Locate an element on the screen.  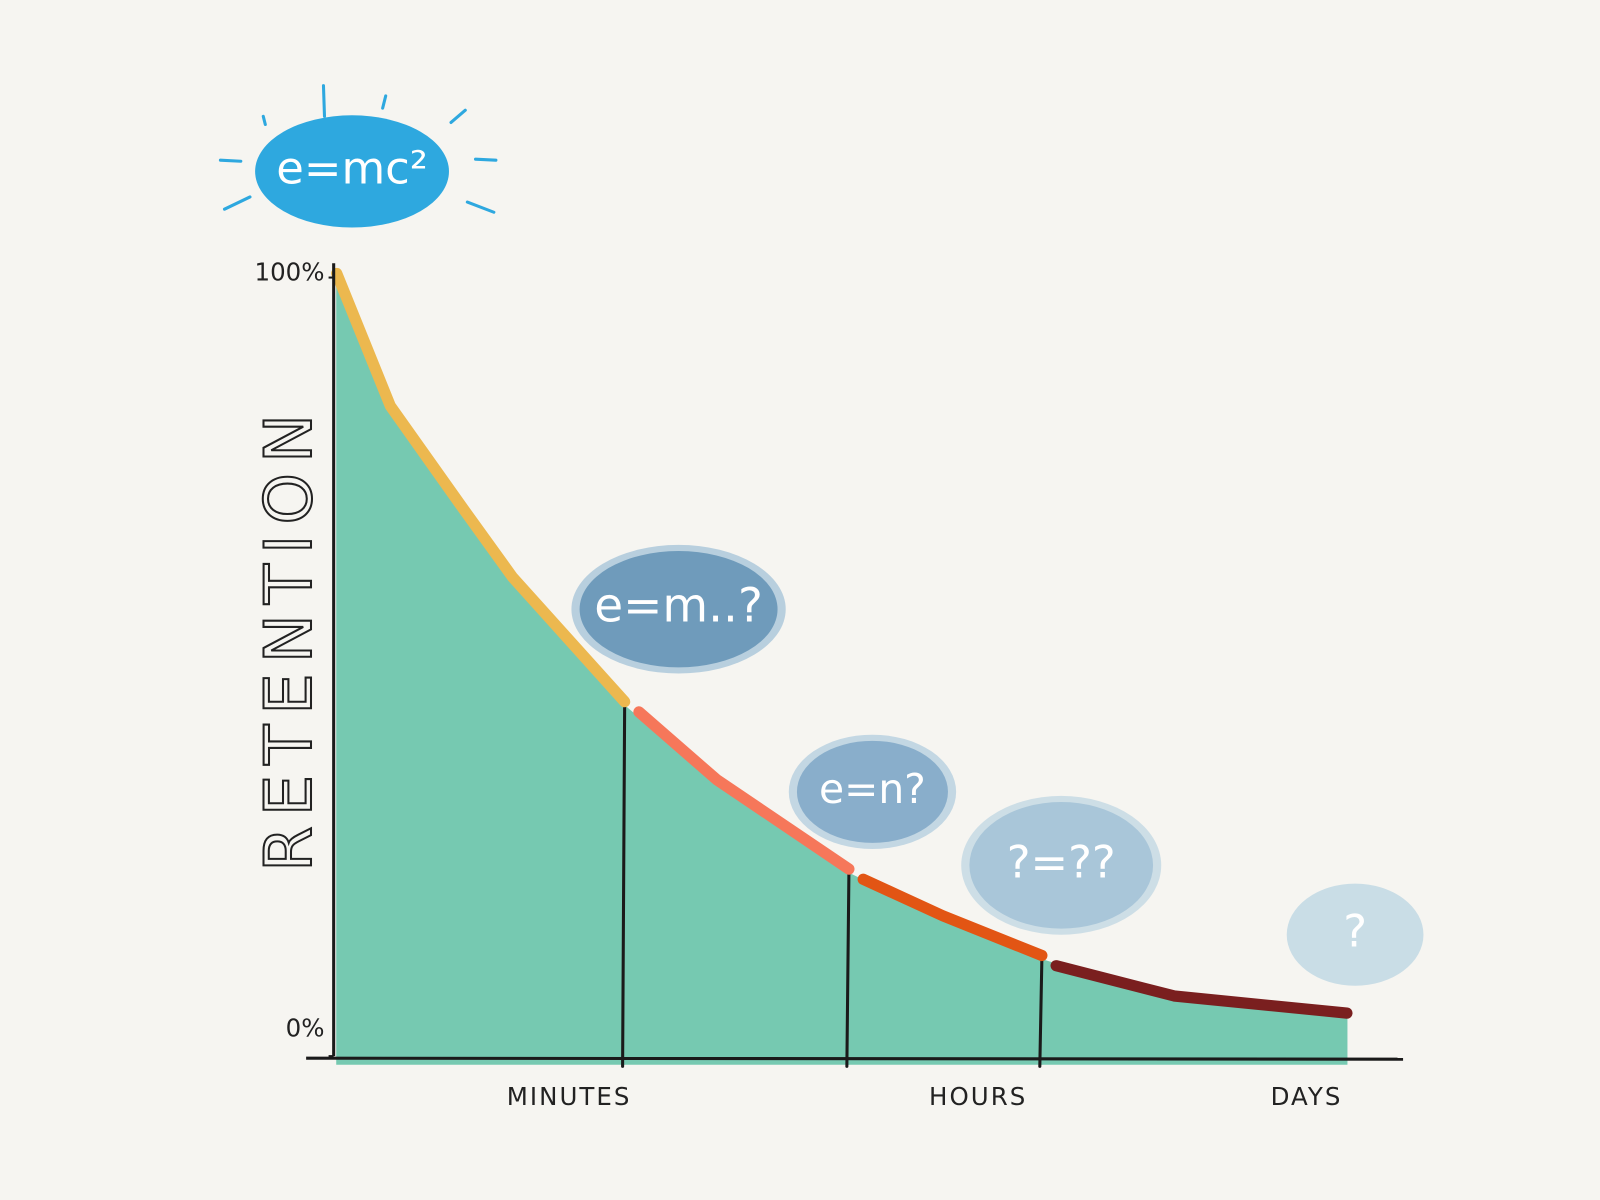
y-tick-label: 0% is located at coordinates (305, 1028).